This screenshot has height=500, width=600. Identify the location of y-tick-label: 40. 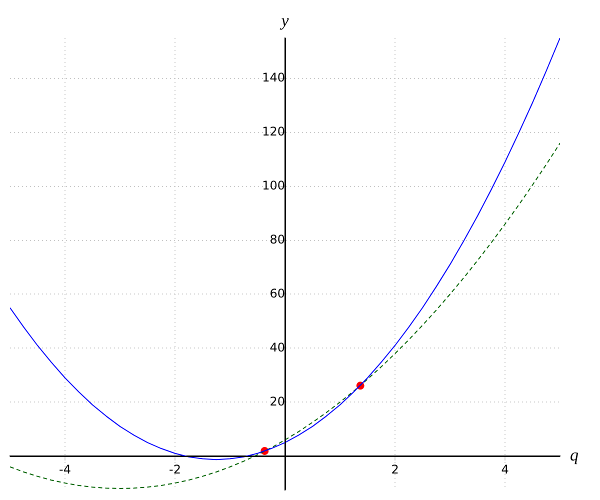
(277, 347).